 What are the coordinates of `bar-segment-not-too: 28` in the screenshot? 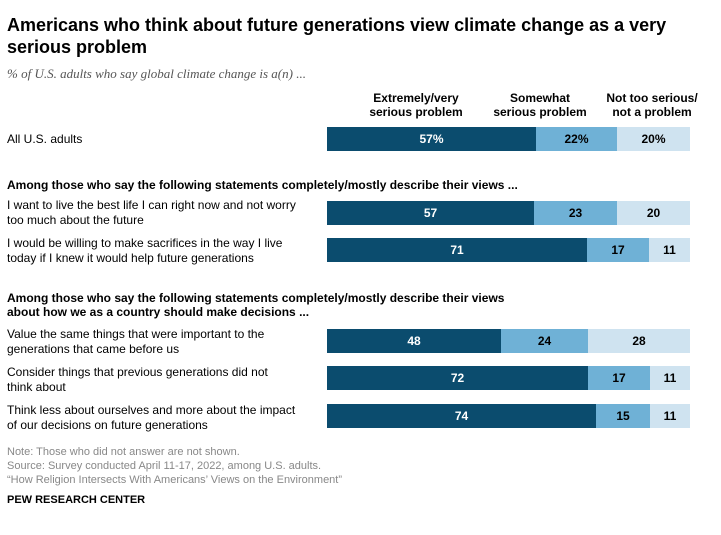 It's located at (639, 341).